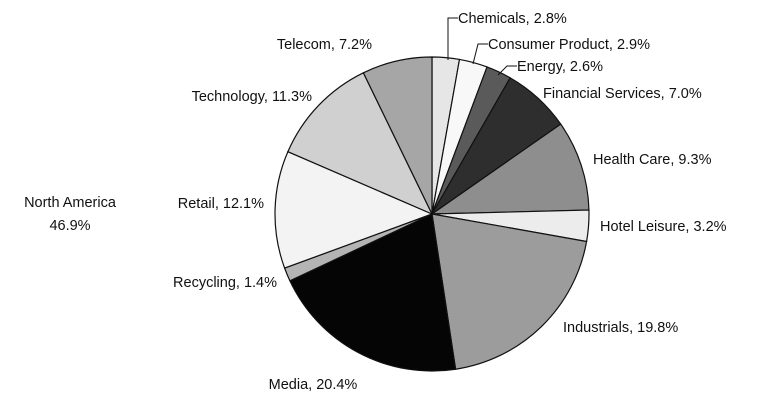 This screenshot has width=766, height=395. What do you see at coordinates (354, 209) in the screenshot?
I see `pie-slice-retail` at bounding box center [354, 209].